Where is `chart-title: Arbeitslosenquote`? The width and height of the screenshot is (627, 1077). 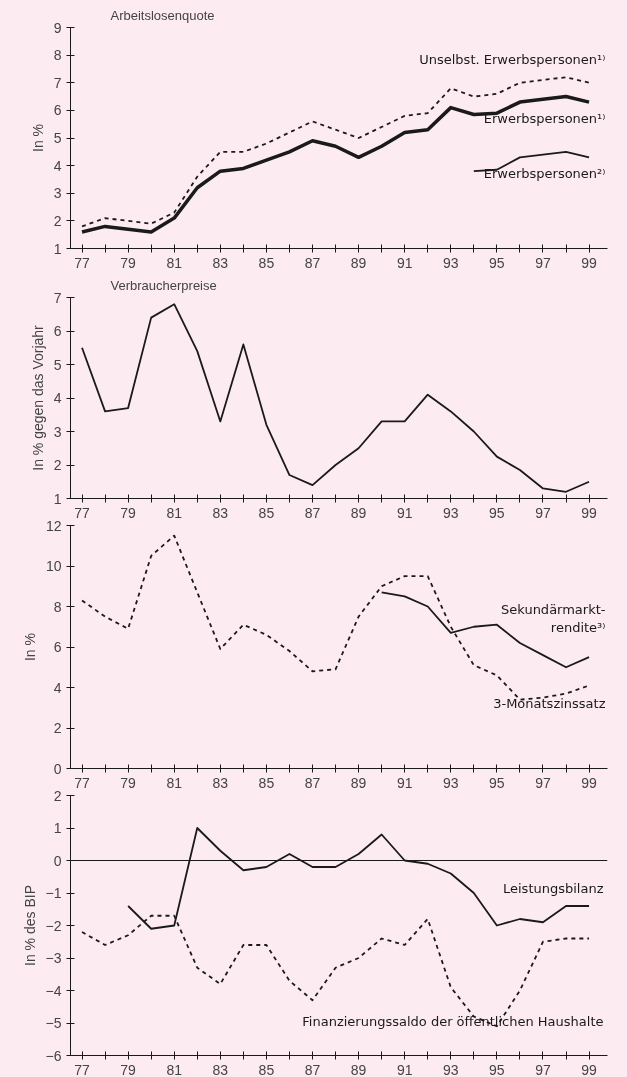
chart-title: Arbeitslosenquote is located at coordinates (162, 15).